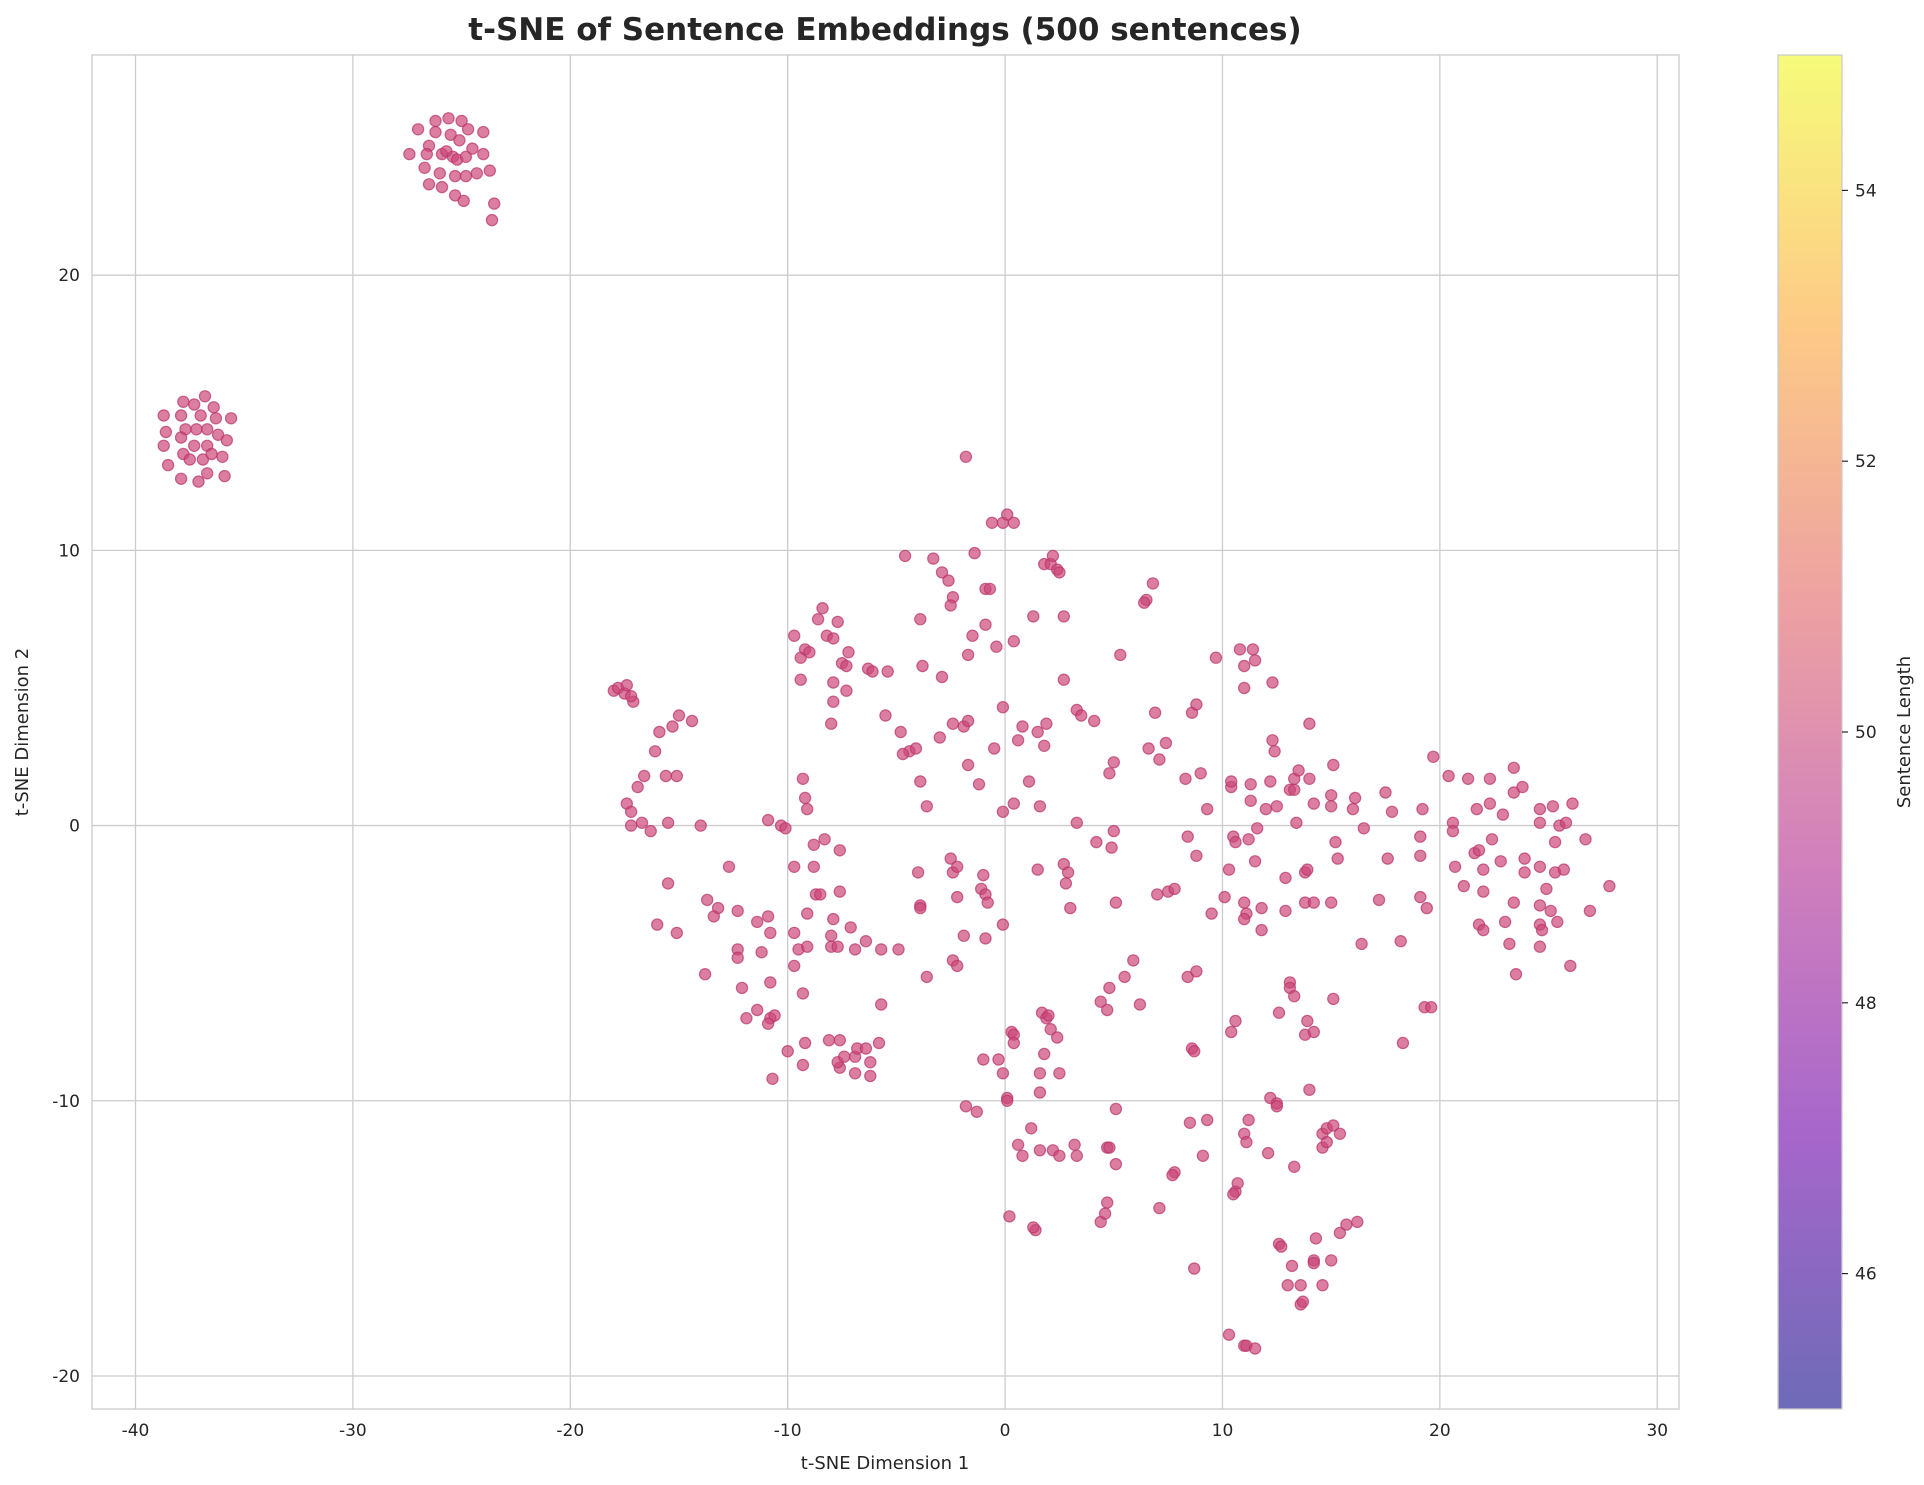 This screenshot has height=1485, width=1924. What do you see at coordinates (22, 732) in the screenshot?
I see `y-axis-label: t-SNE Dimension 2` at bounding box center [22, 732].